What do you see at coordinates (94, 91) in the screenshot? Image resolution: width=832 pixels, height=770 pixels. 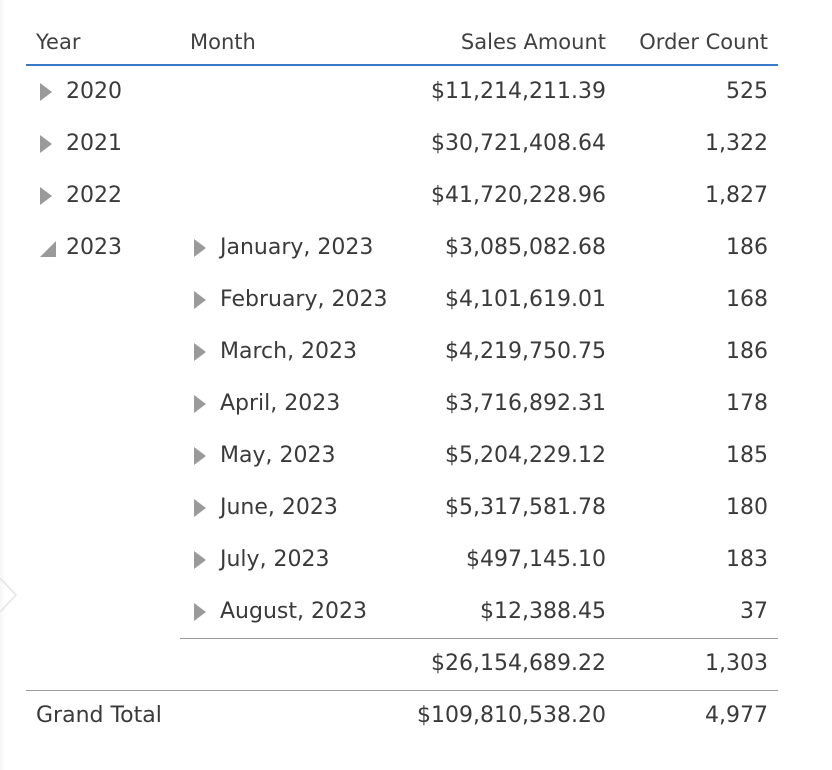 I see `year-cell: 2020` at bounding box center [94, 91].